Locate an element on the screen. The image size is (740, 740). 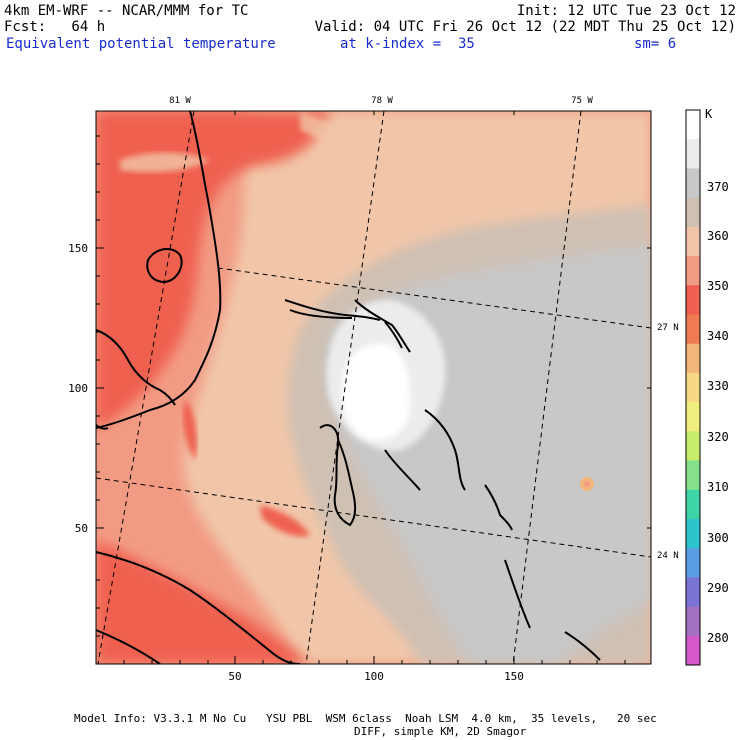
model-info-diffusion: DIFF, simple KM, 2D Smagor is located at coordinates (440, 731).